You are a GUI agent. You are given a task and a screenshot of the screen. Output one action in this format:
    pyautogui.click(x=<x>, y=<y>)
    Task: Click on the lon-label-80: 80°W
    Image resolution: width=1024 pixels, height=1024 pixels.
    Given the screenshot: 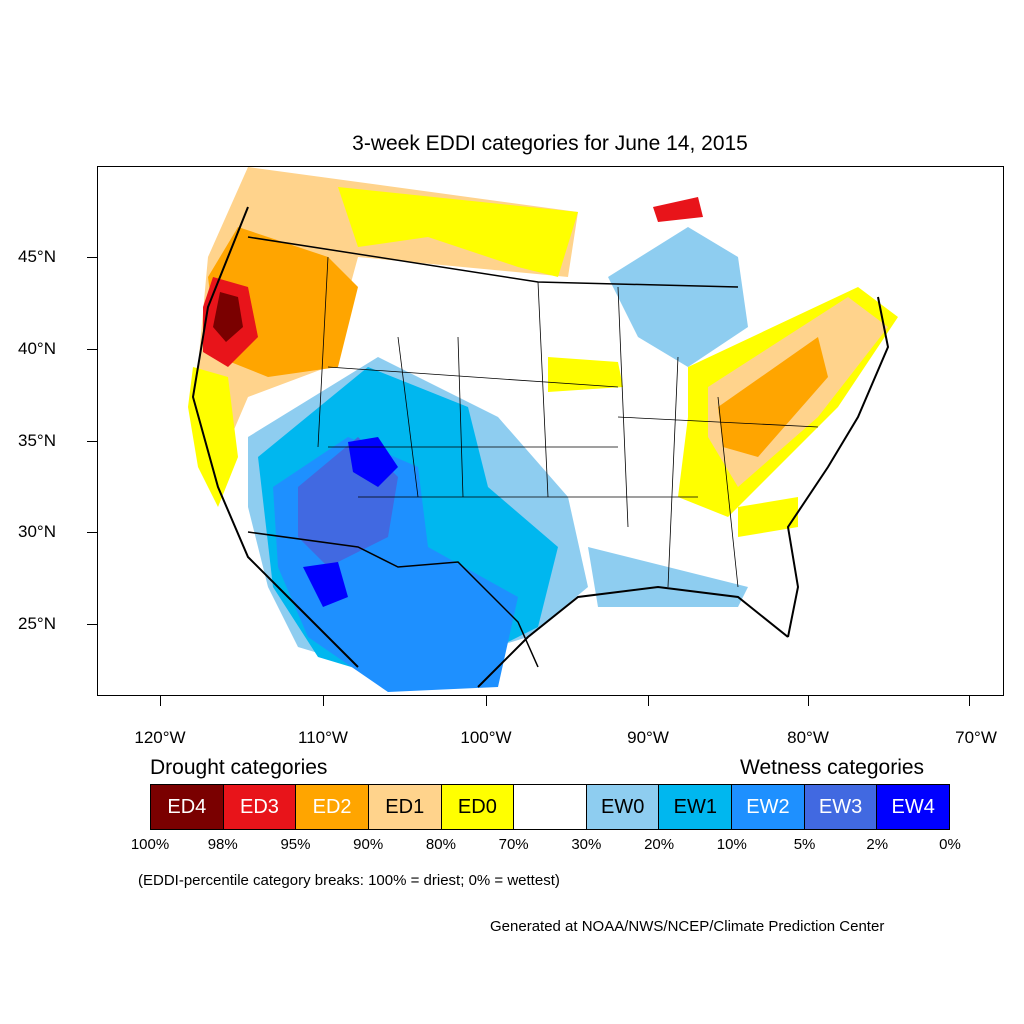 What is the action you would take?
    pyautogui.click(x=808, y=737)
    